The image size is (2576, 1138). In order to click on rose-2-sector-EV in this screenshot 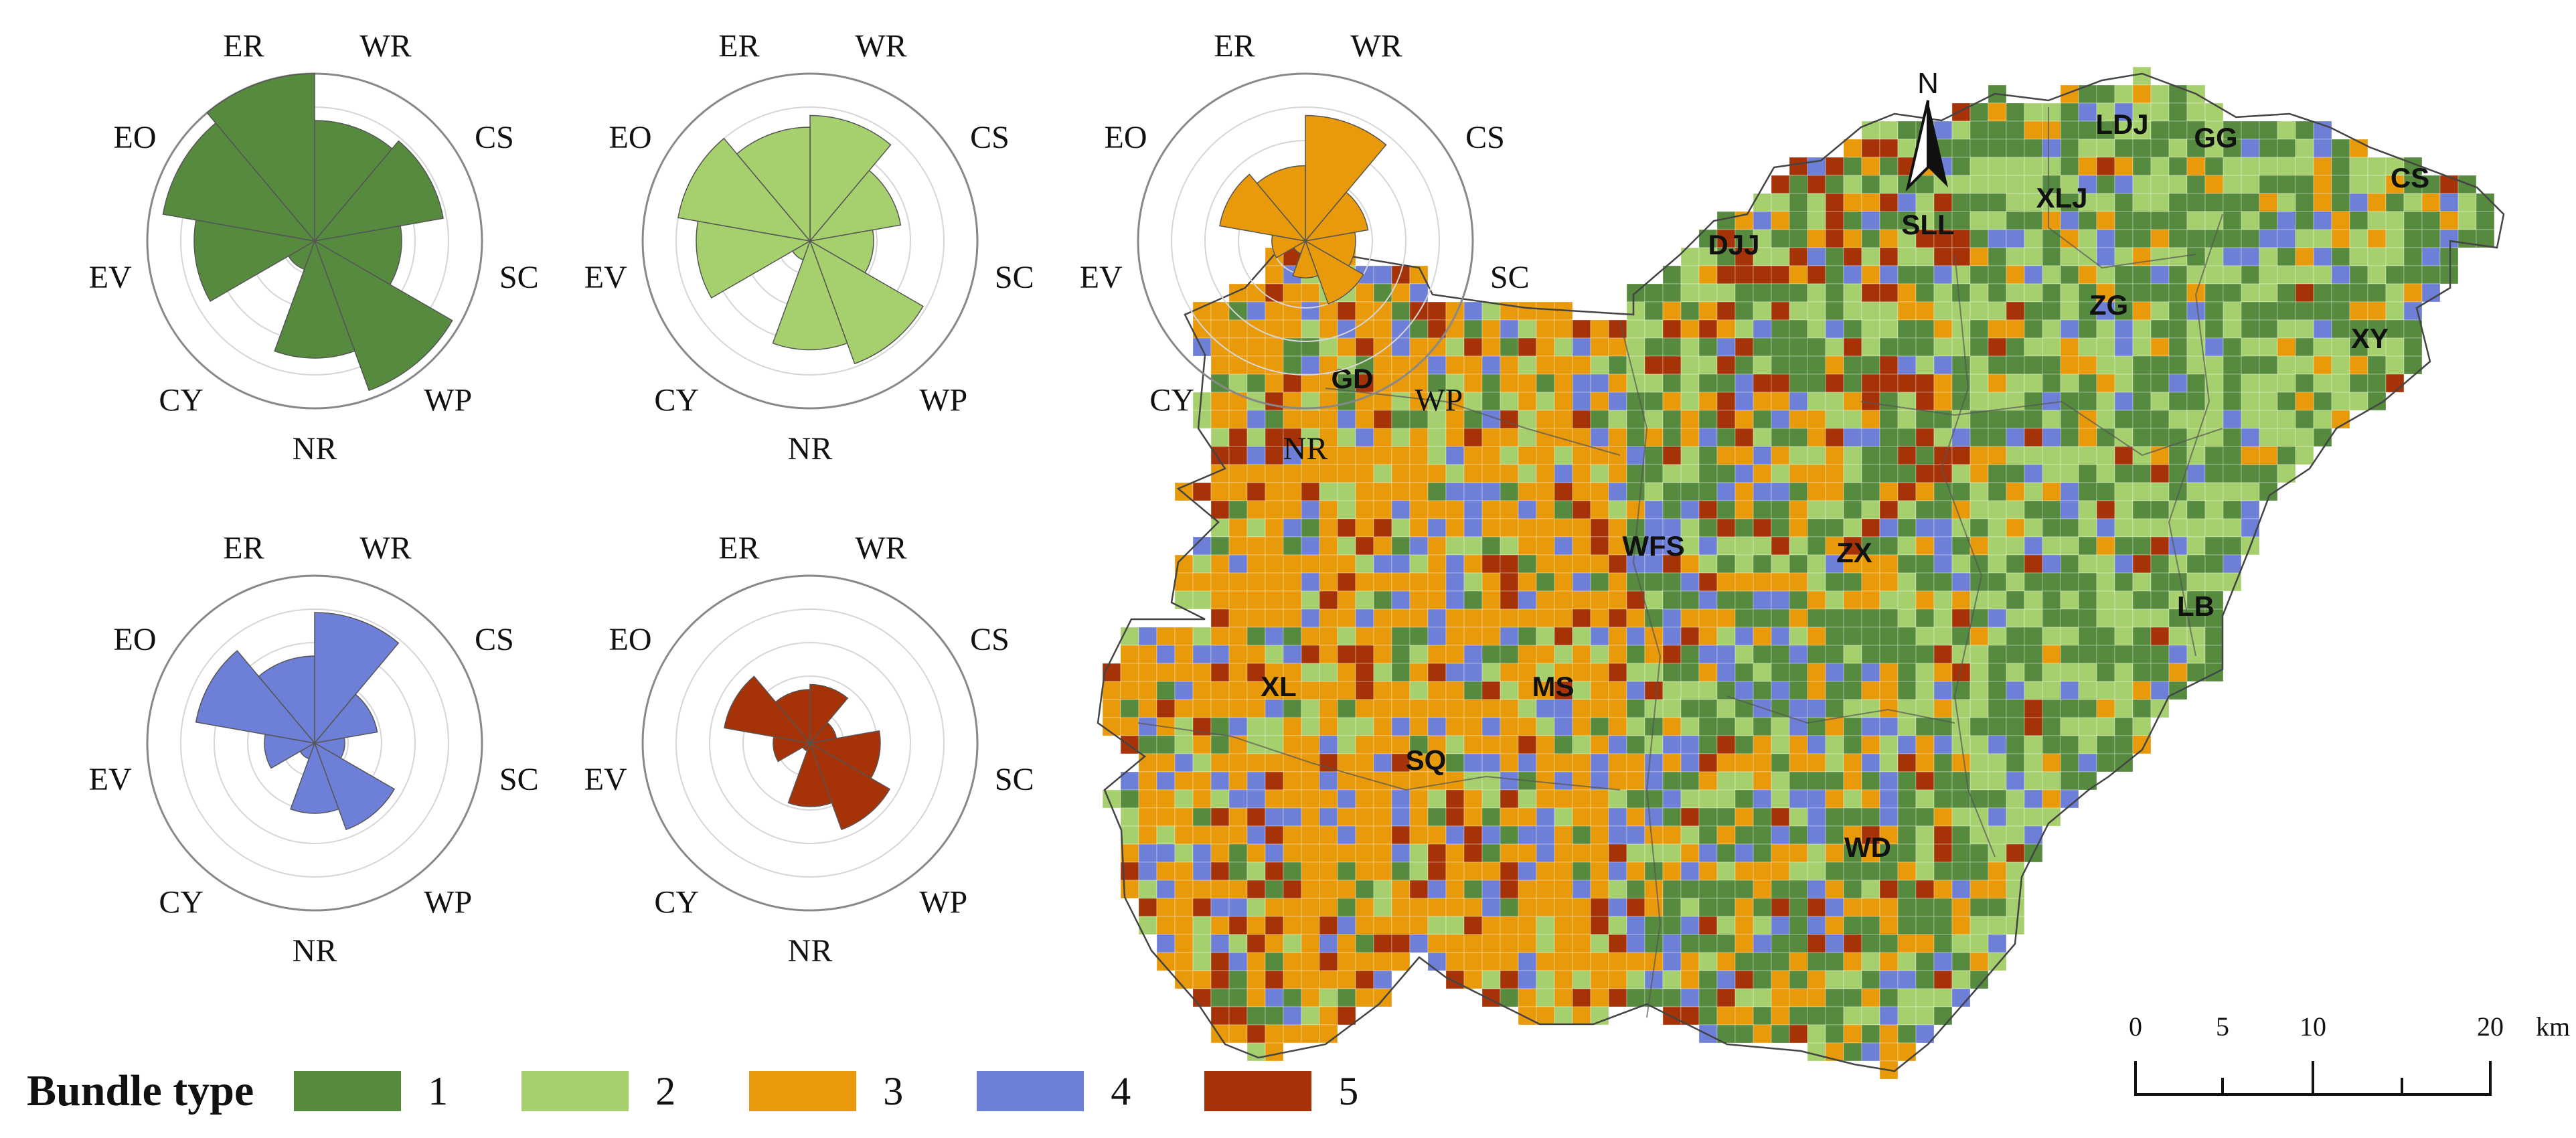, I will do `click(754, 260)`.